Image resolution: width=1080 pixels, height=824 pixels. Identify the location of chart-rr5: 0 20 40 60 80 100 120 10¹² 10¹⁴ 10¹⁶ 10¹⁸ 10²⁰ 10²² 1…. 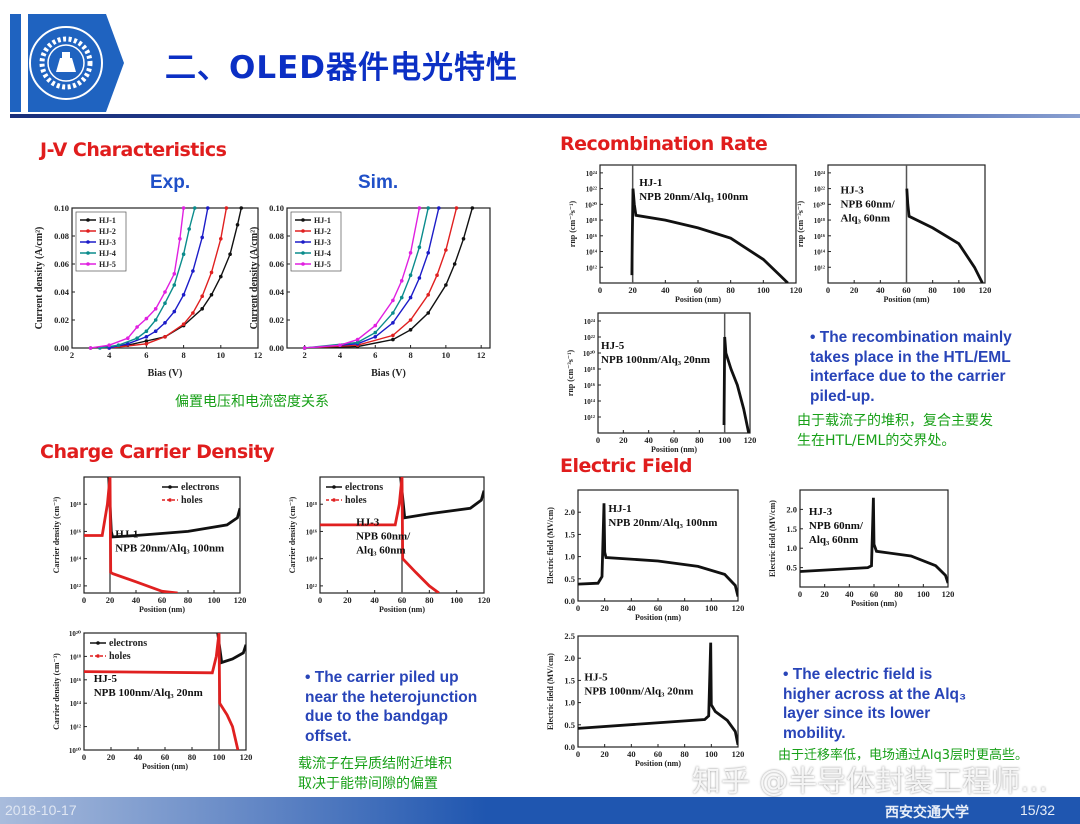
(661, 383).